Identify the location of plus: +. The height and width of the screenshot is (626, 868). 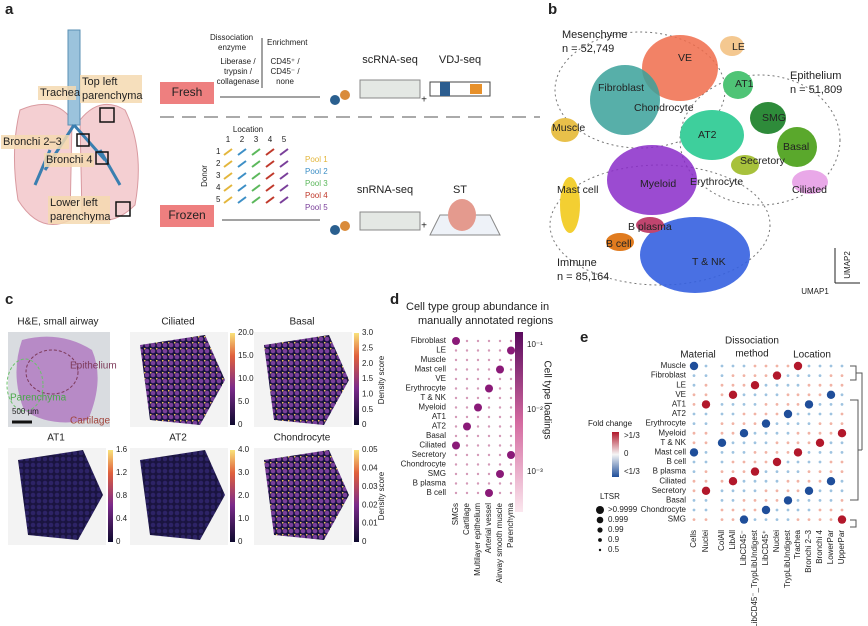
(424, 226).